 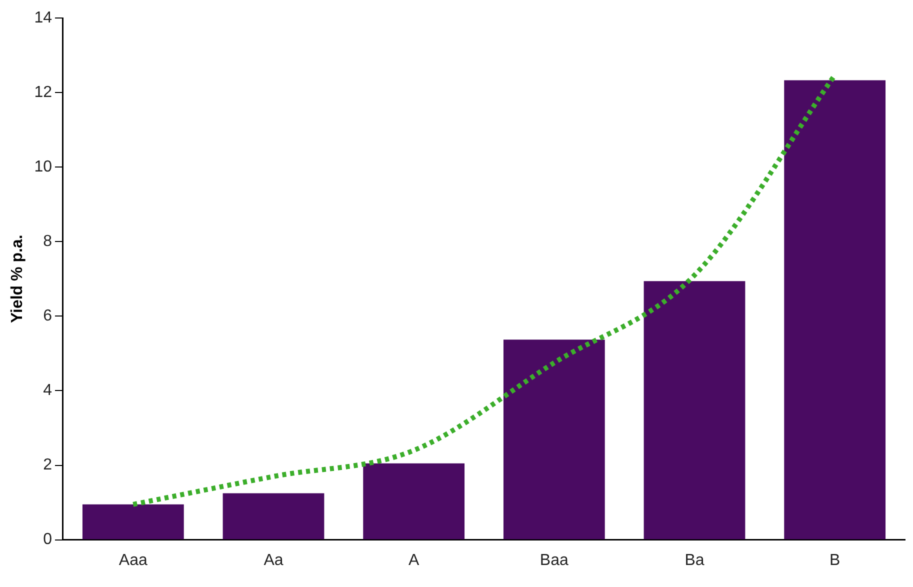 I want to click on y-tick-label: 2, so click(x=47, y=465).